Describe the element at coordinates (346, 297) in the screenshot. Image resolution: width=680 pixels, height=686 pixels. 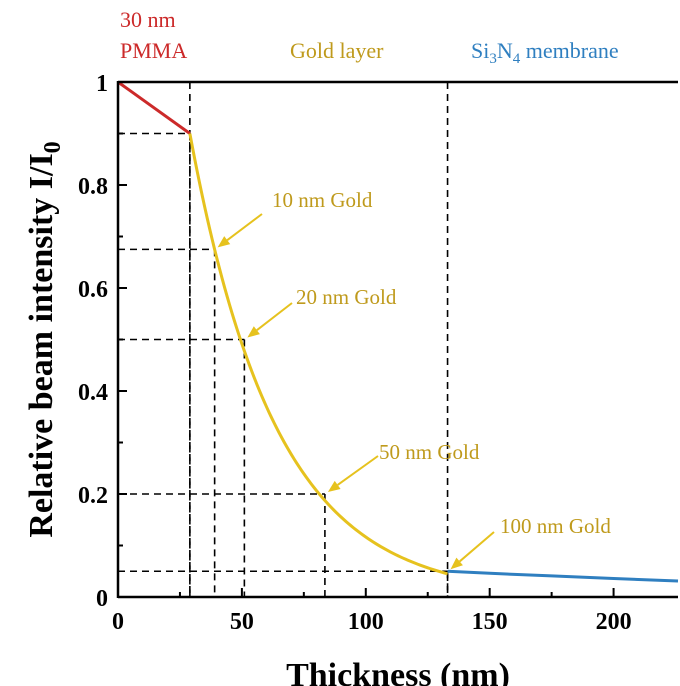
I see `annotation-label: 20 nm Gold` at that location.